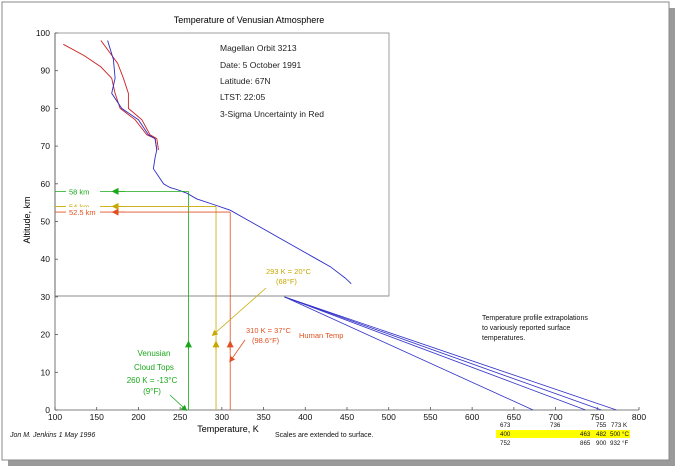 This screenshot has width=678, height=474. Describe the element at coordinates (52, 435) in the screenshot. I see `credit-text: Jon M. Jenkins 1 May 1996` at that location.